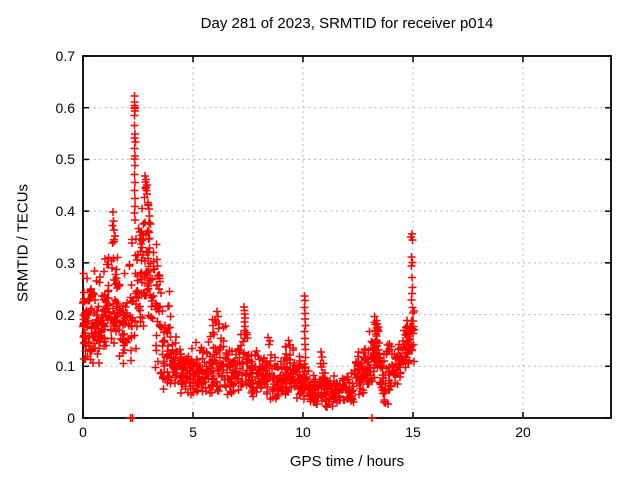 Image resolution: width=640 pixels, height=480 pixels. I want to click on y-tick-label: 0.1, so click(65, 366).